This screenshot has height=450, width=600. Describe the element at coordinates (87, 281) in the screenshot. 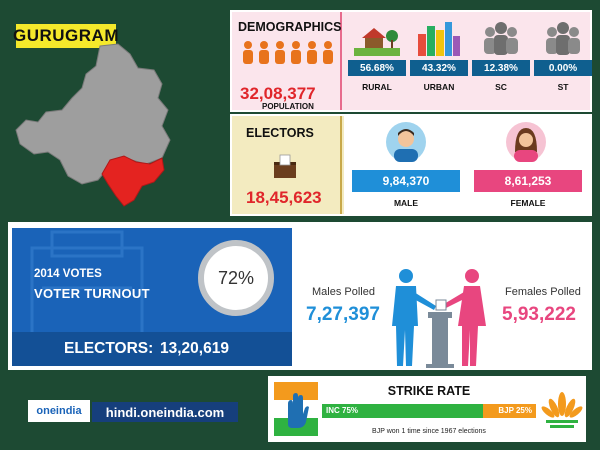

I see `ballot-watermark-icon` at that location.